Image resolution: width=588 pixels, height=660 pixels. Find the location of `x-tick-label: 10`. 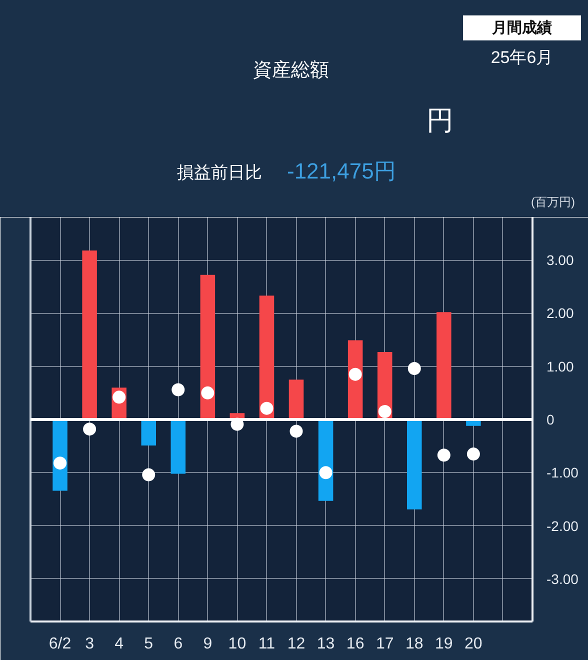

x-tick-label: 10 is located at coordinates (237, 644).